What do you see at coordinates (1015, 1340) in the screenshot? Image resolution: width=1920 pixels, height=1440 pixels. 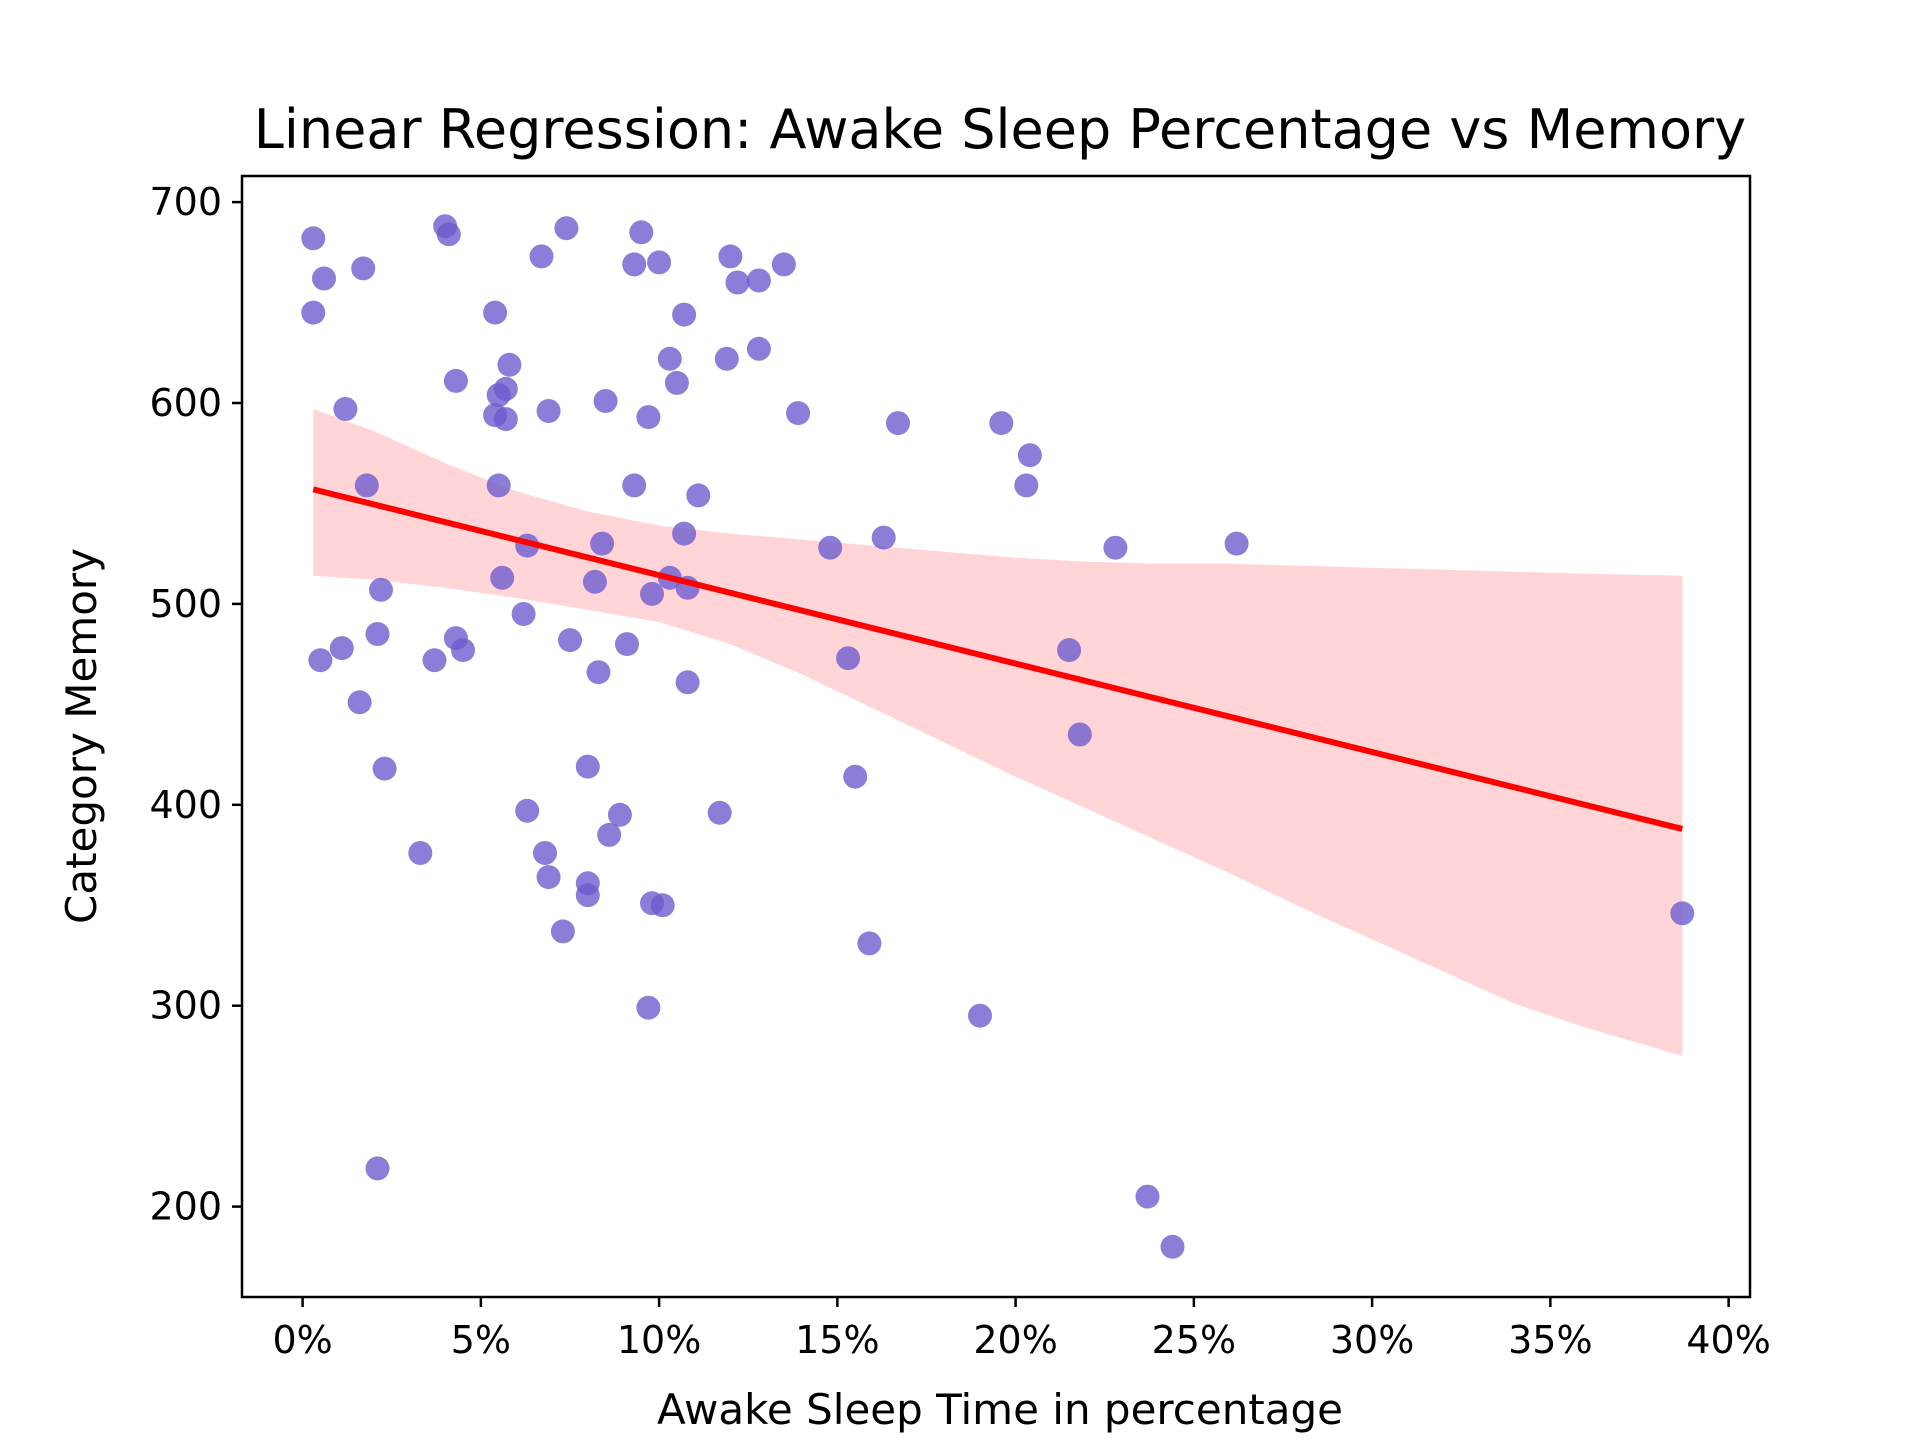 I see `x-tick-label: 20%` at bounding box center [1015, 1340].